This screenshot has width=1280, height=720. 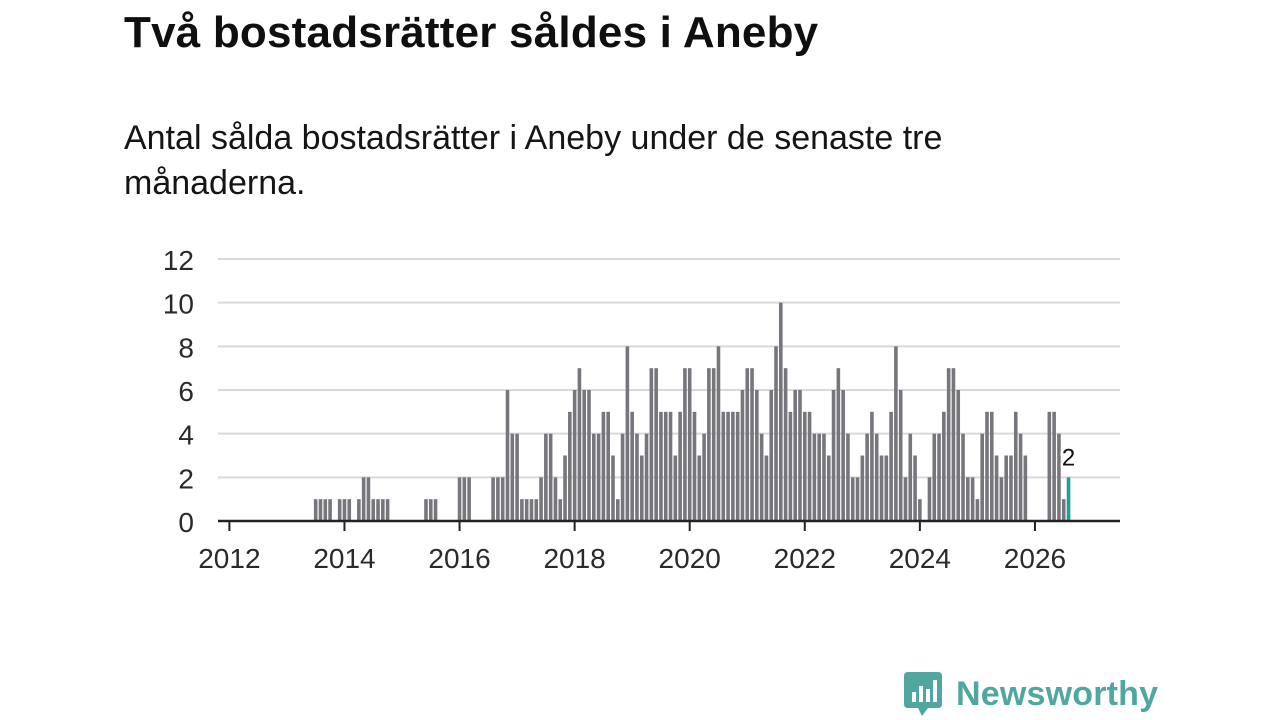 What do you see at coordinates (178, 304) in the screenshot?
I see `y-tick-label: 10` at bounding box center [178, 304].